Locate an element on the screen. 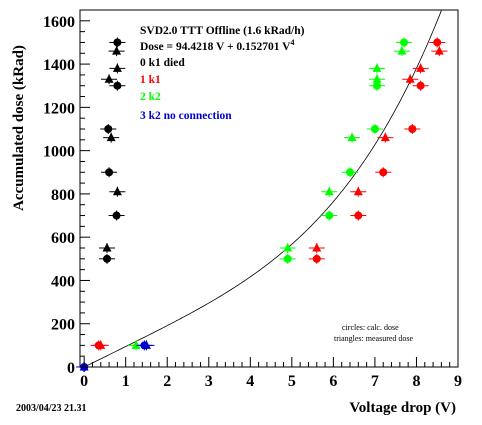  fit-title: SVD2.0 TTT Offline (1.6 kRad/h) is located at coordinates (222, 31).